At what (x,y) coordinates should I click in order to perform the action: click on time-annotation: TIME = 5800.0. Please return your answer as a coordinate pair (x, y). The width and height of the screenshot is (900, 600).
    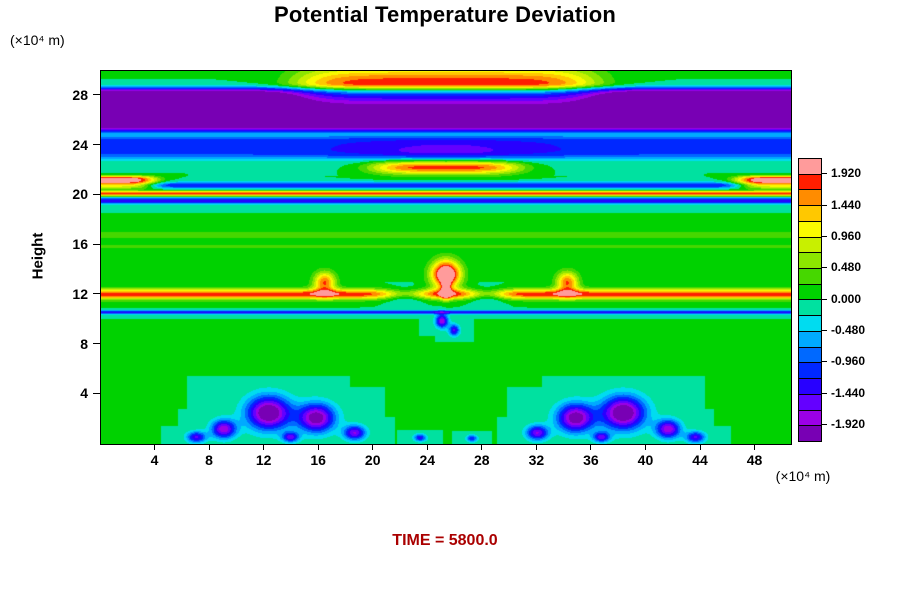
    Looking at the image, I should click on (445, 540).